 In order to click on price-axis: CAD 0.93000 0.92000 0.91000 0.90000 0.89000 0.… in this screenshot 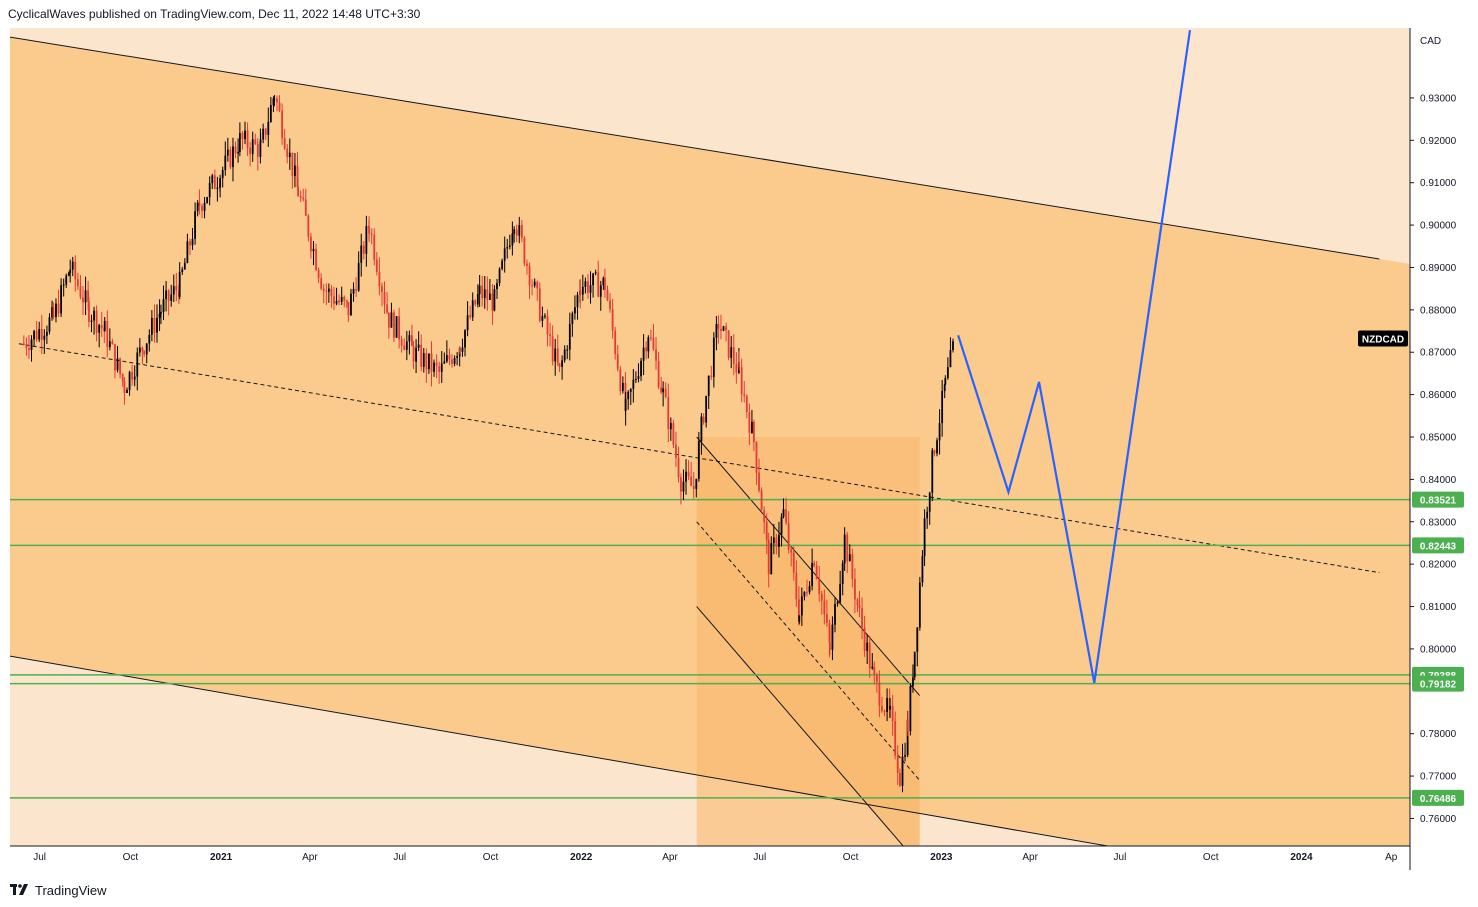, I will do `click(1433, 430)`.